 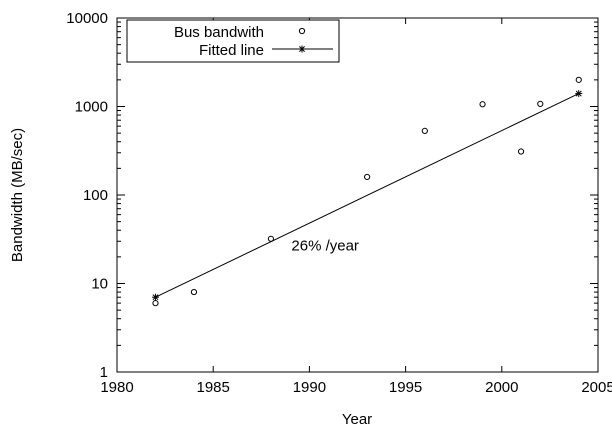 What do you see at coordinates (309, 387) in the screenshot?
I see `x-tick-label: 1990` at bounding box center [309, 387].